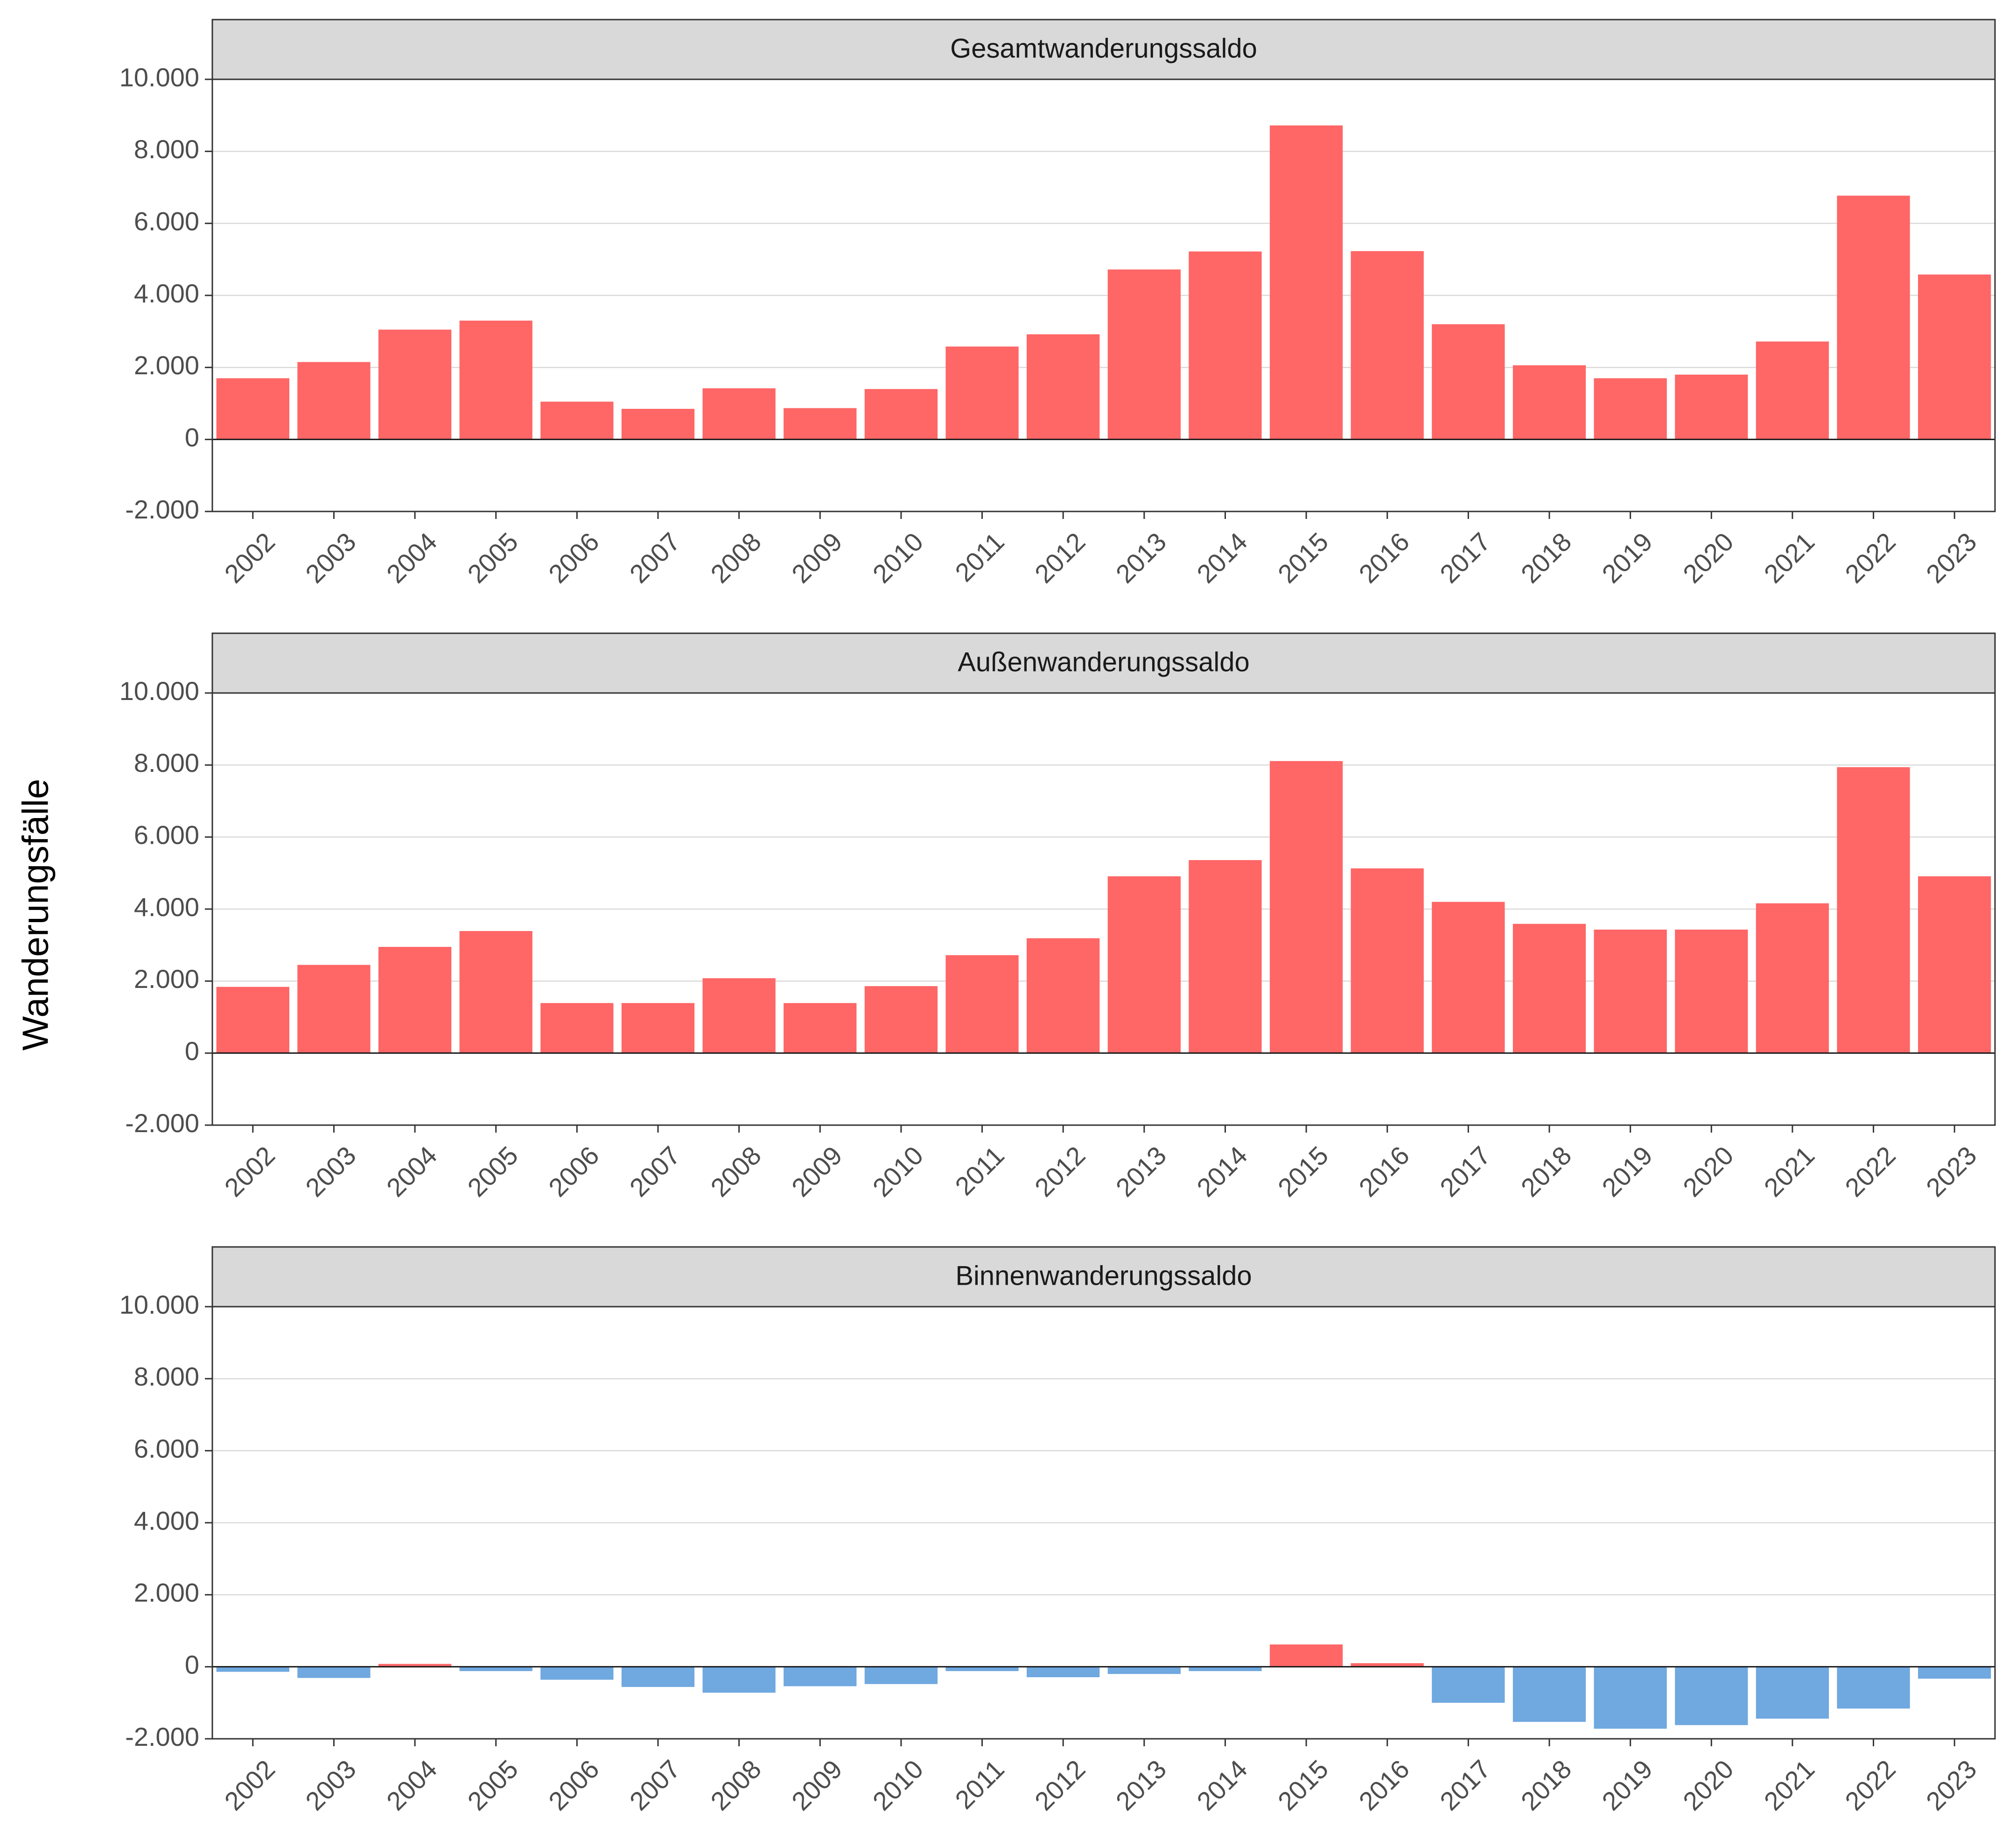 This screenshot has width=2016, height=1848. I want to click on bar-2018, so click(1549, 402).